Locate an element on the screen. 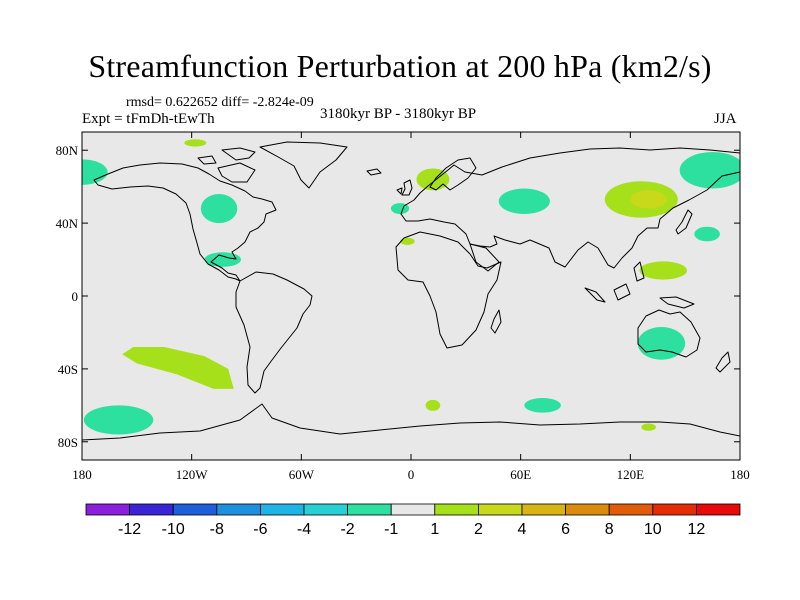 Image resolution: width=800 pixels, height=600 pixels. x-tick-label: 60W is located at coordinates (302, 474).